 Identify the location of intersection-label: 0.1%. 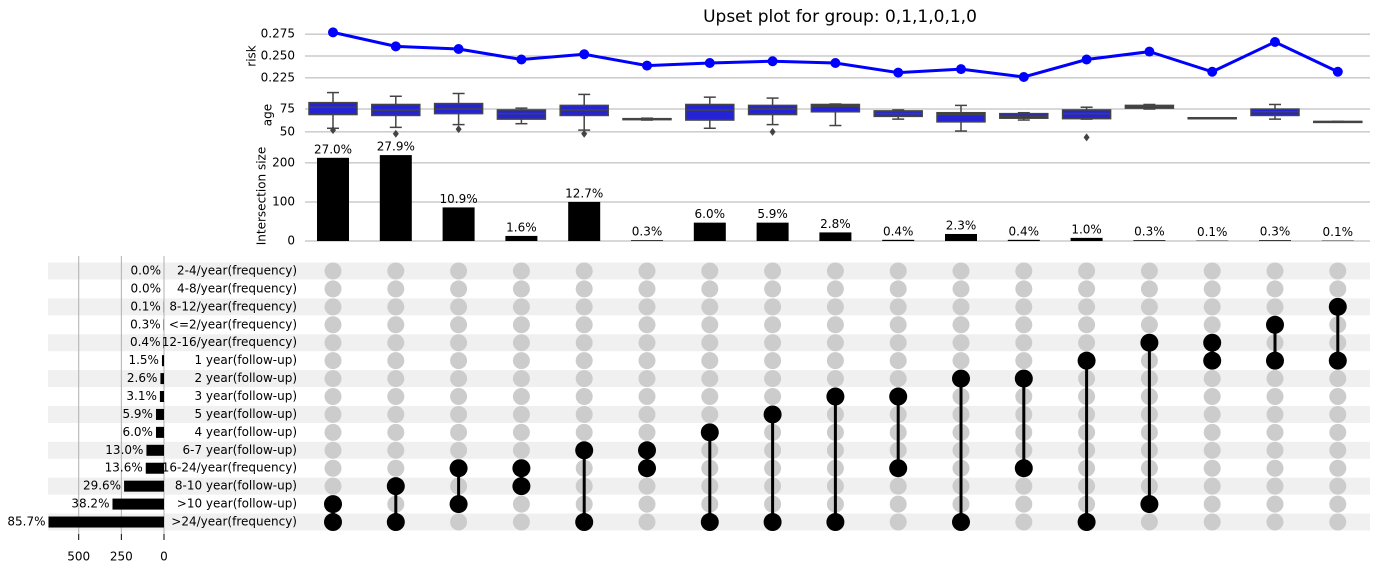
(1212, 232).